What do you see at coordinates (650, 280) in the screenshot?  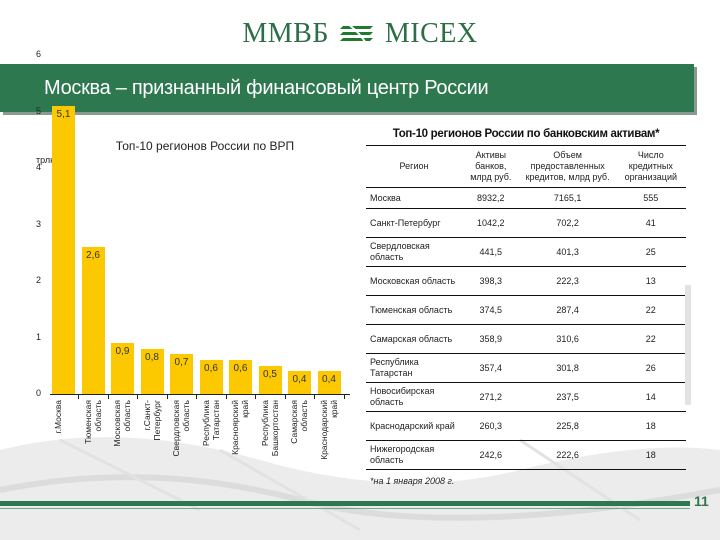 I see `cell-institutions: 13` at bounding box center [650, 280].